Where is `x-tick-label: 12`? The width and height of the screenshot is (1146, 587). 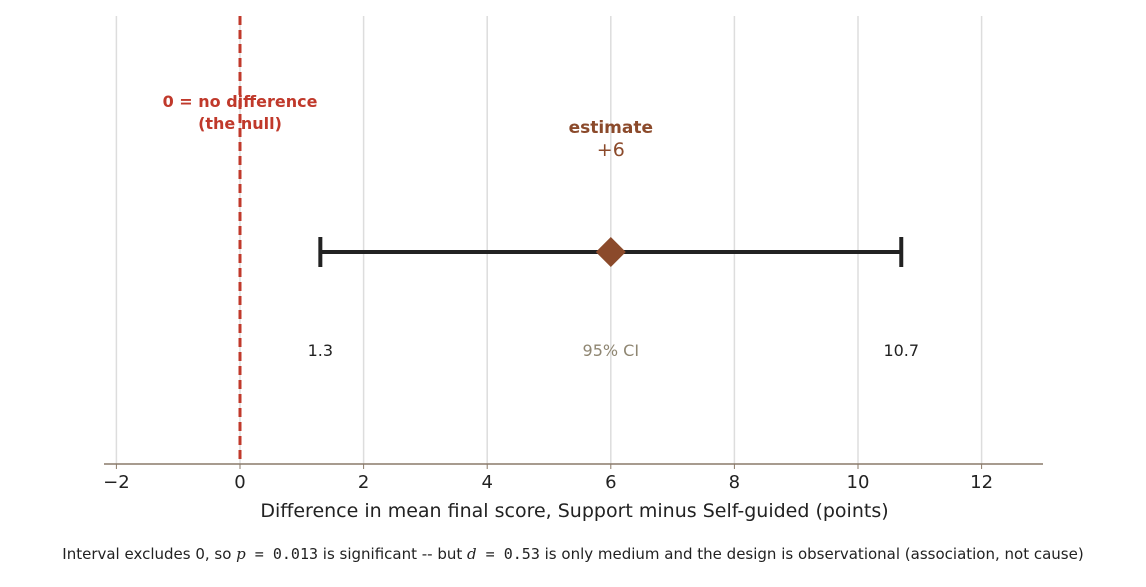
x-tick-label: 12 is located at coordinates (981, 482).